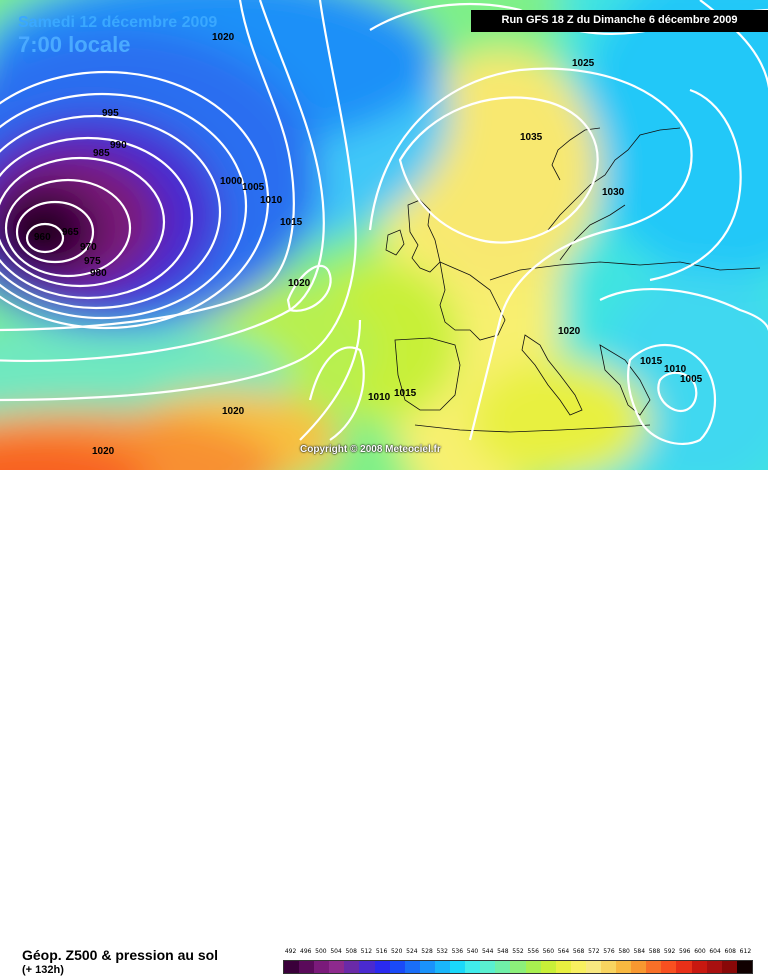 The width and height of the screenshot is (768, 976). What do you see at coordinates (503, 951) in the screenshot?
I see `scale-tick-label: 548` at bounding box center [503, 951].